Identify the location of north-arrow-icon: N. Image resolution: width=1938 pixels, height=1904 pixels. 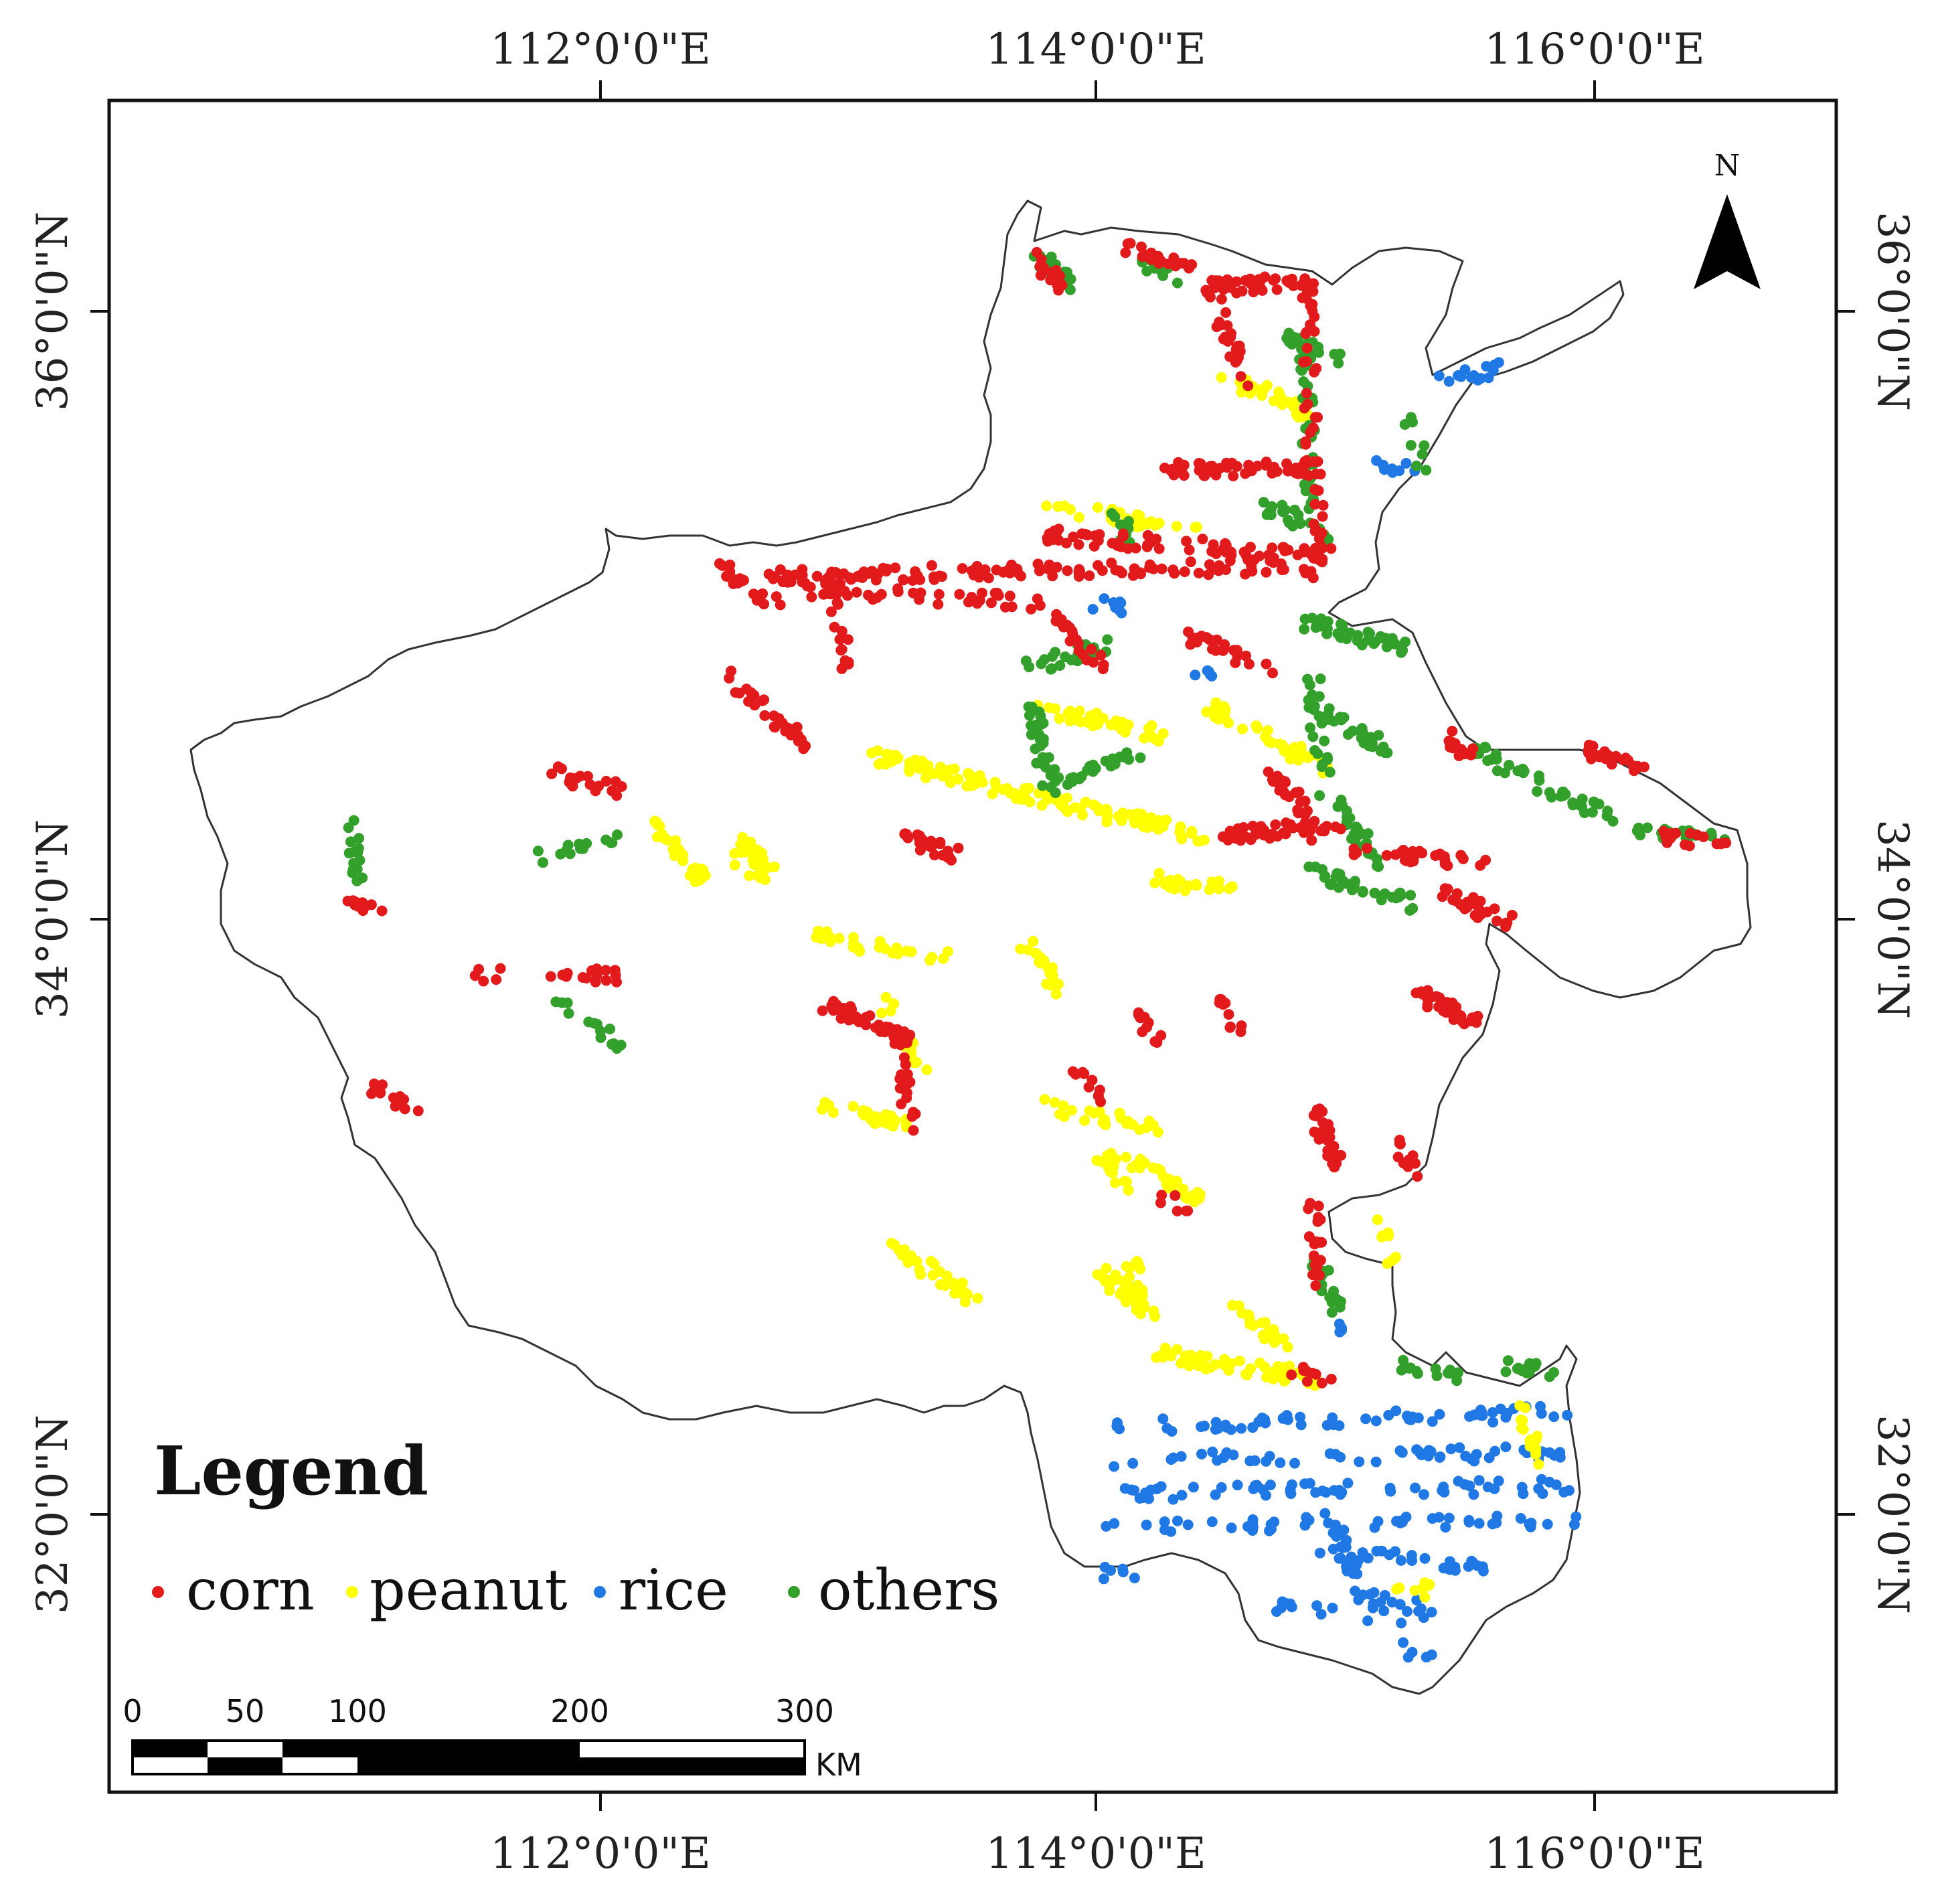
(1727, 219).